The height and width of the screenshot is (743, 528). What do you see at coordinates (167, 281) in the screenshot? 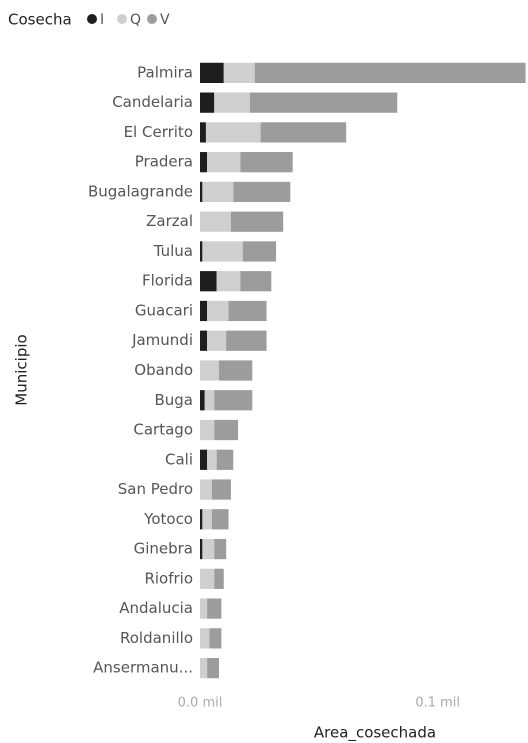
I see `y-tick-label: Florida` at bounding box center [167, 281].